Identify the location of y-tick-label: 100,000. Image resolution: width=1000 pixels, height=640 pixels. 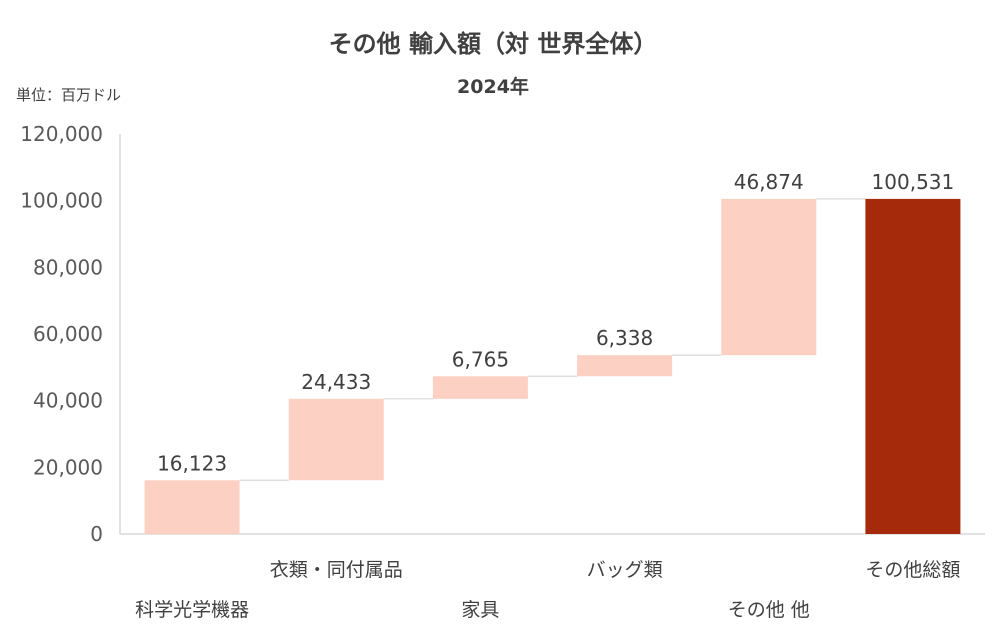
(61, 201).